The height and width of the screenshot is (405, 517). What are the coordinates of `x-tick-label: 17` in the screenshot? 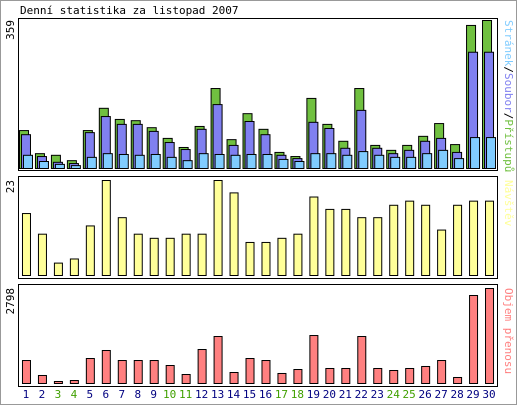 It's located at (281, 394).